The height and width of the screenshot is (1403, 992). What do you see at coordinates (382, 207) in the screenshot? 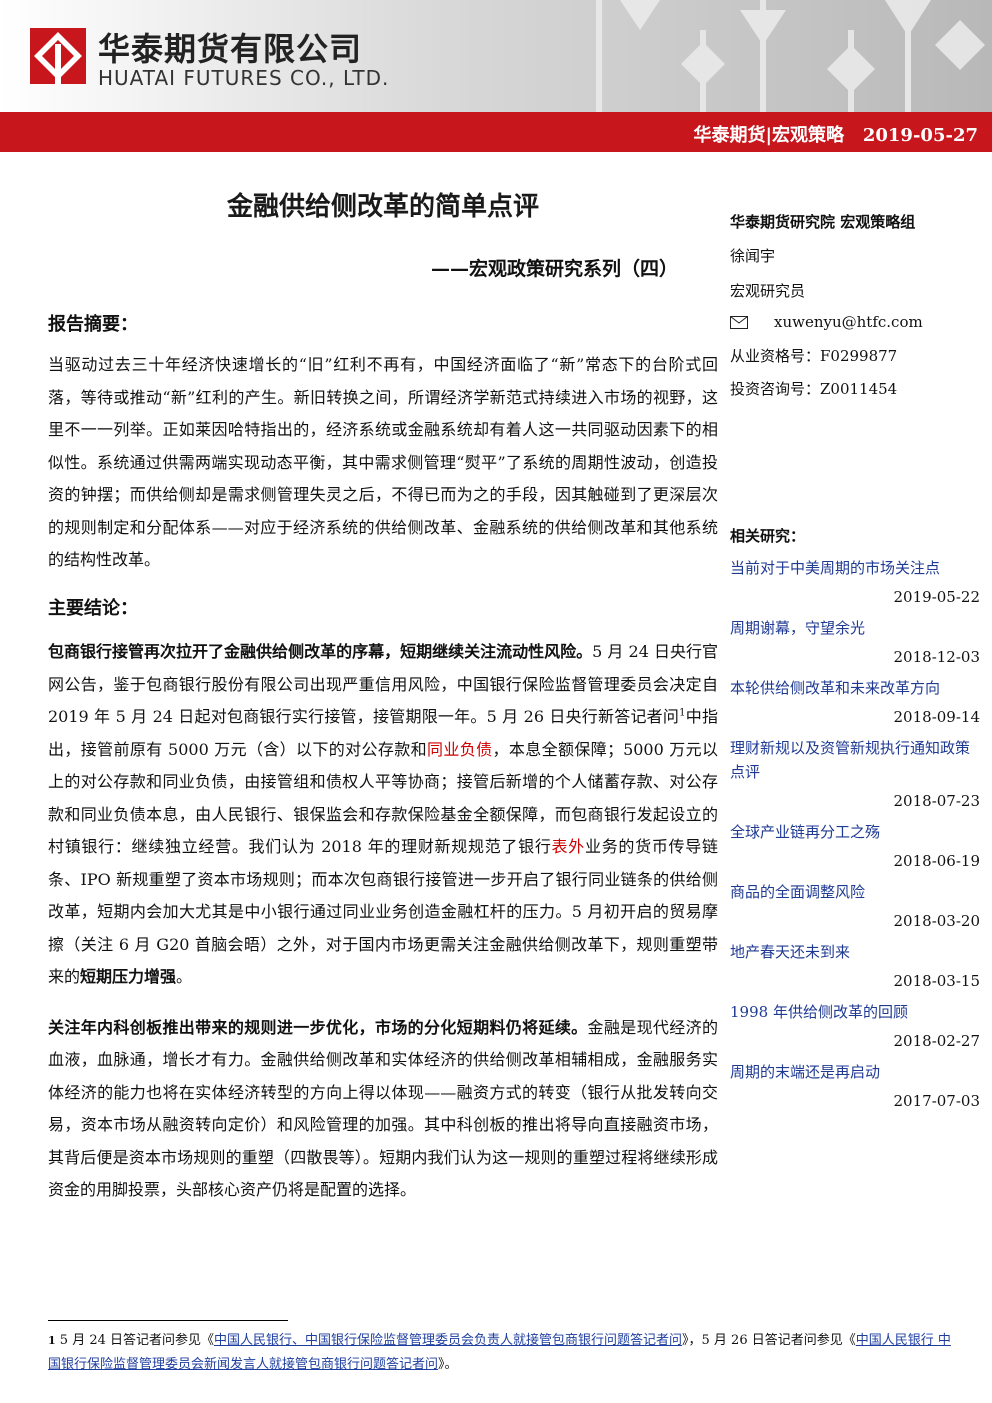
I see `title: 金融供给侧改革的简单点评` at bounding box center [382, 207].